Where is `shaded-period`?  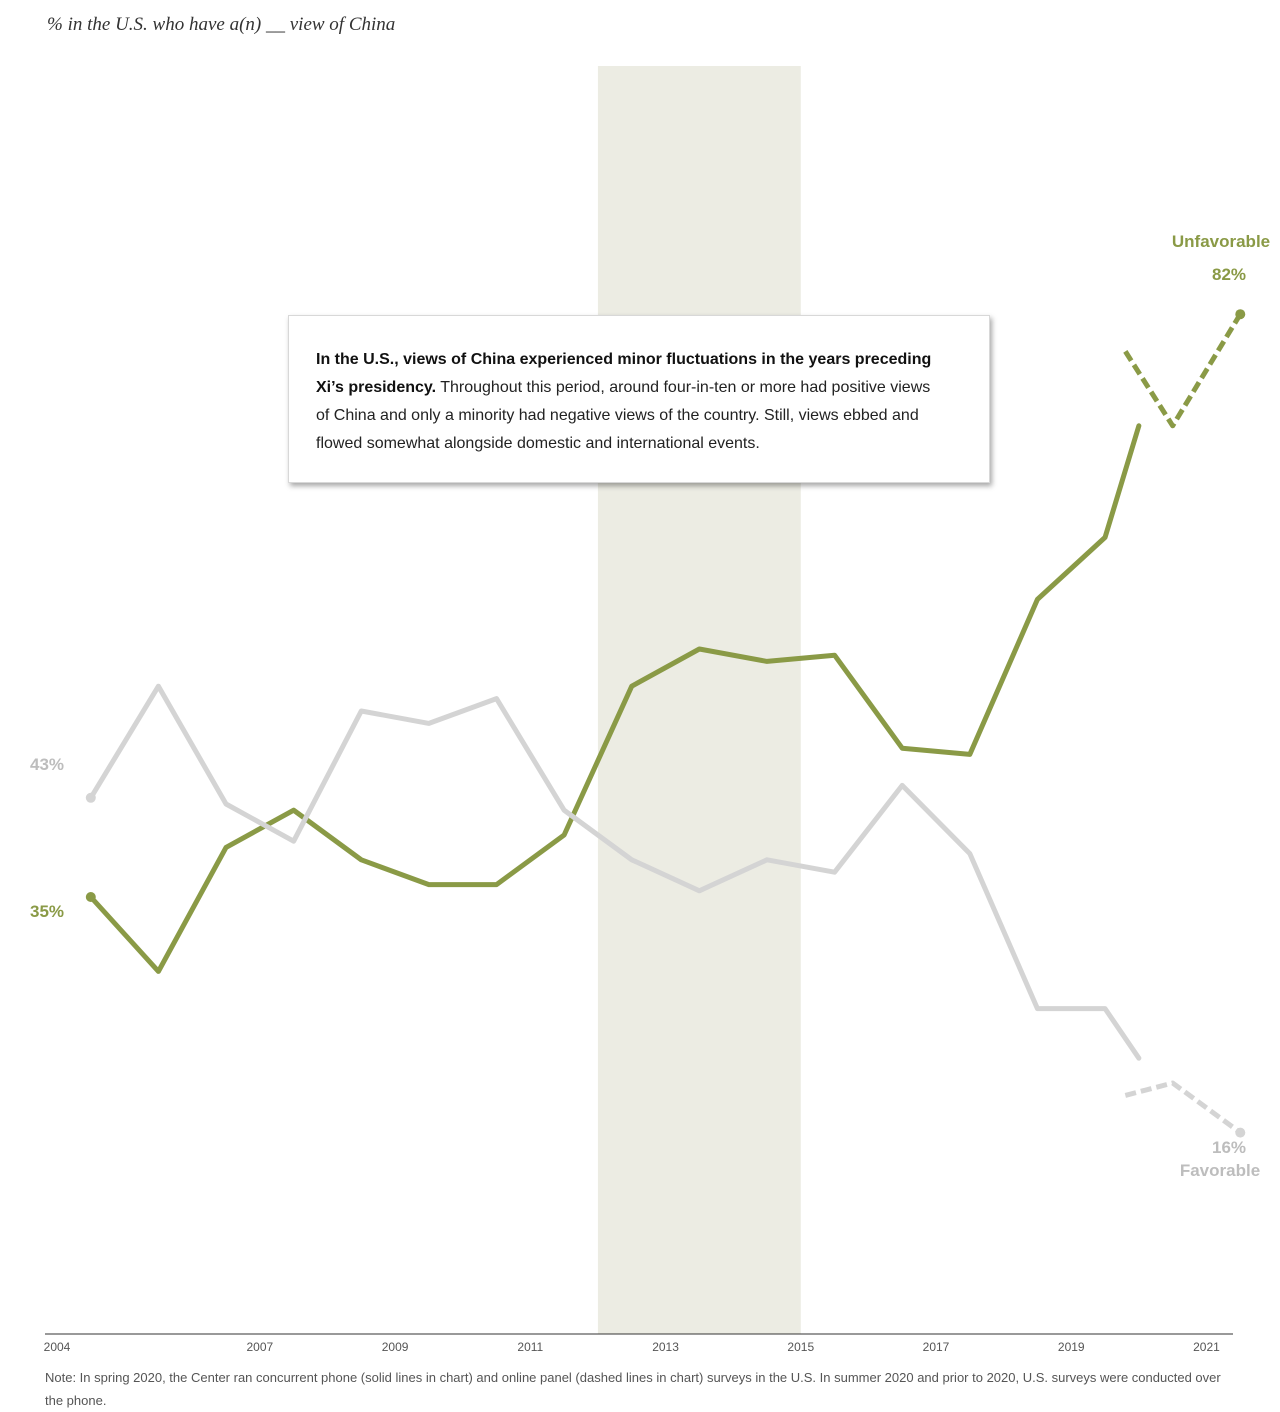
shaded-period is located at coordinates (699, 700).